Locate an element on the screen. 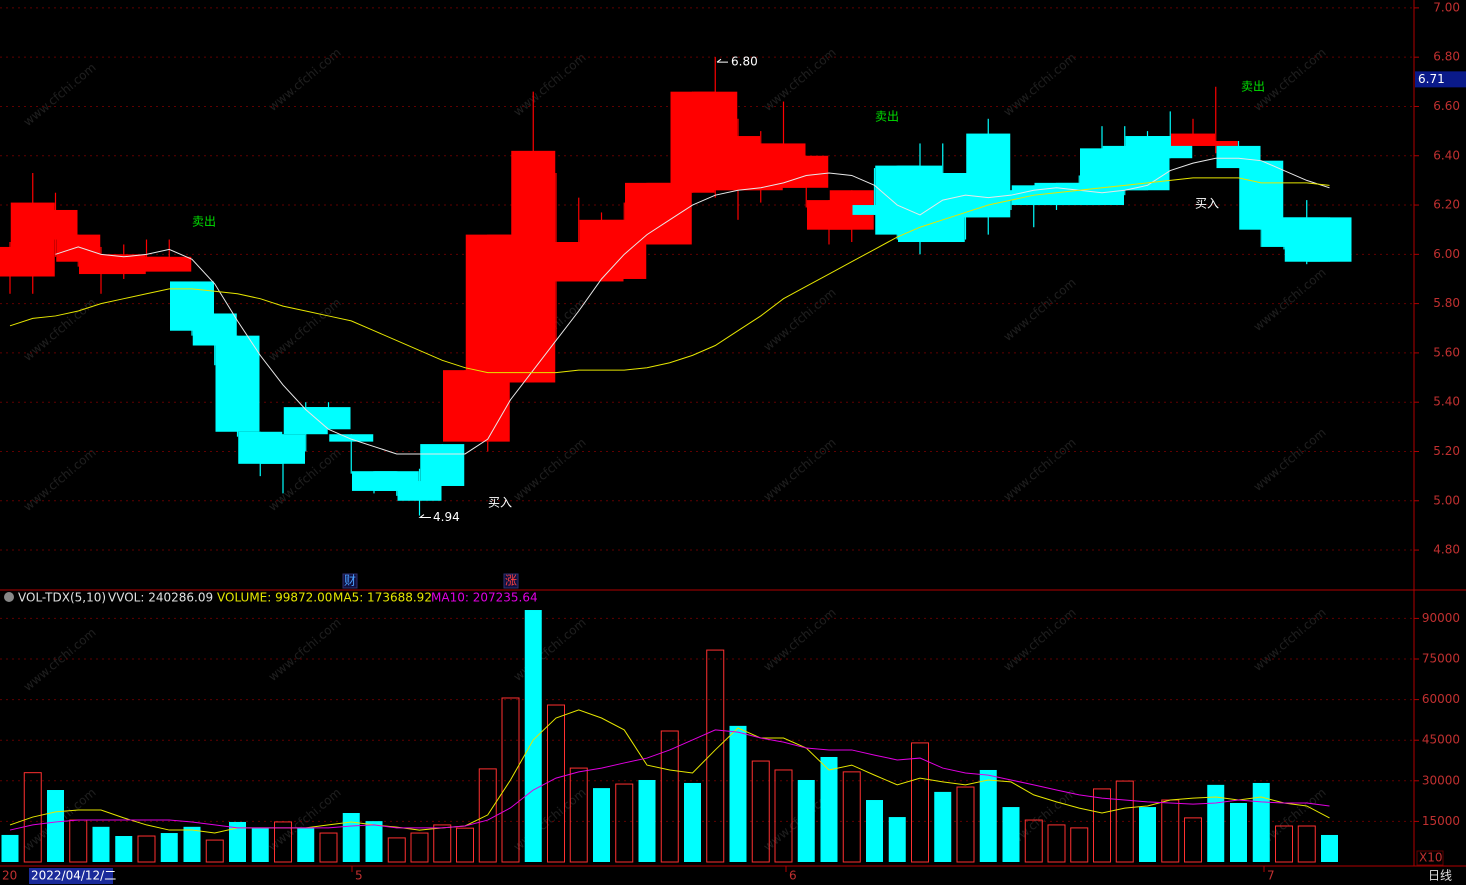  y-tick-label: 5.20 is located at coordinates (1446, 451).